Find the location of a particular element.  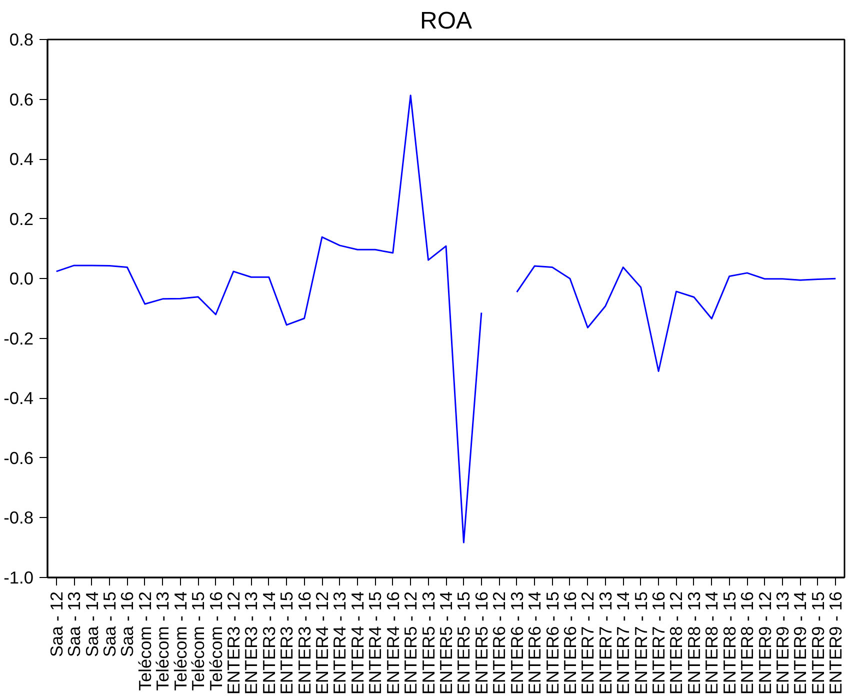

y-tick-label: -0.8 is located at coordinates (19, 518).